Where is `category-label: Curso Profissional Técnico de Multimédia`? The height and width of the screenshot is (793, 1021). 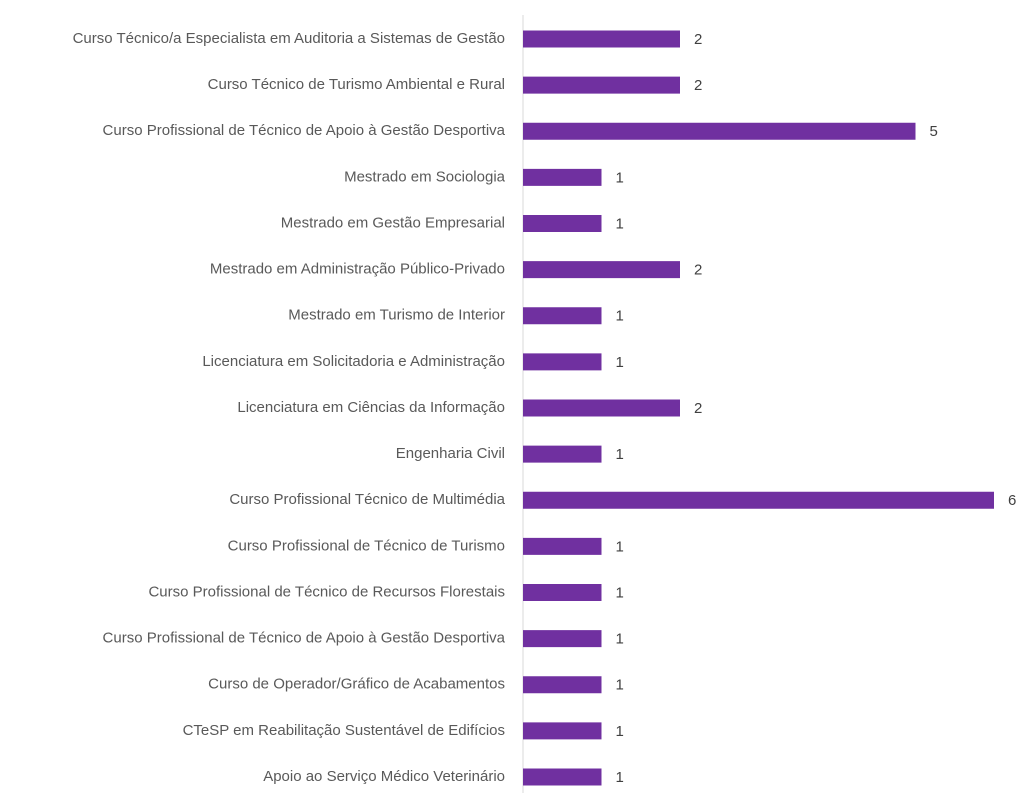 category-label: Curso Profissional Técnico de Multimédia is located at coordinates (367, 499).